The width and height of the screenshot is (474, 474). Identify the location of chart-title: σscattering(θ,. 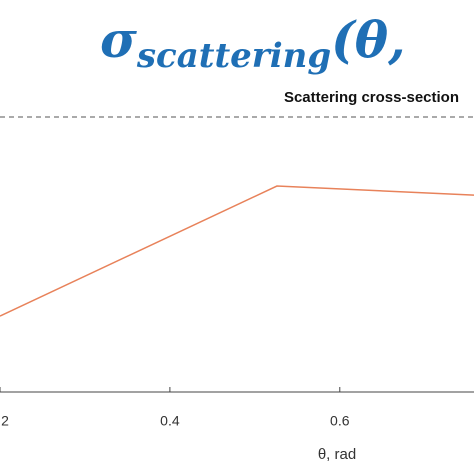
(253, 43).